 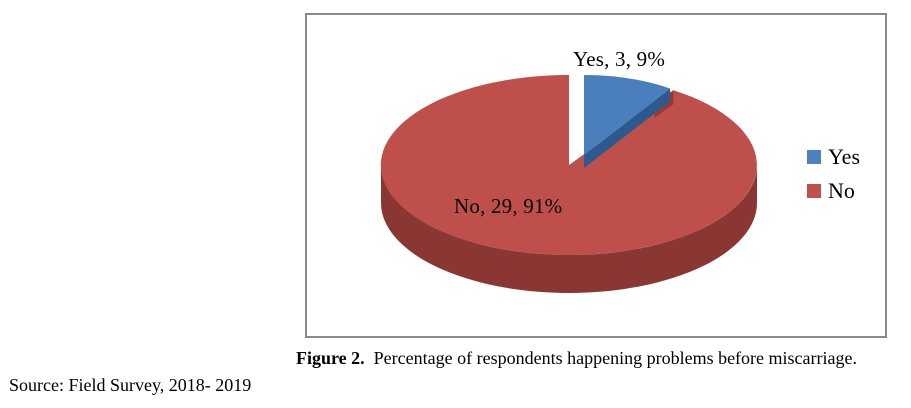 I want to click on pie-facet-yes, so click(x=627, y=128).